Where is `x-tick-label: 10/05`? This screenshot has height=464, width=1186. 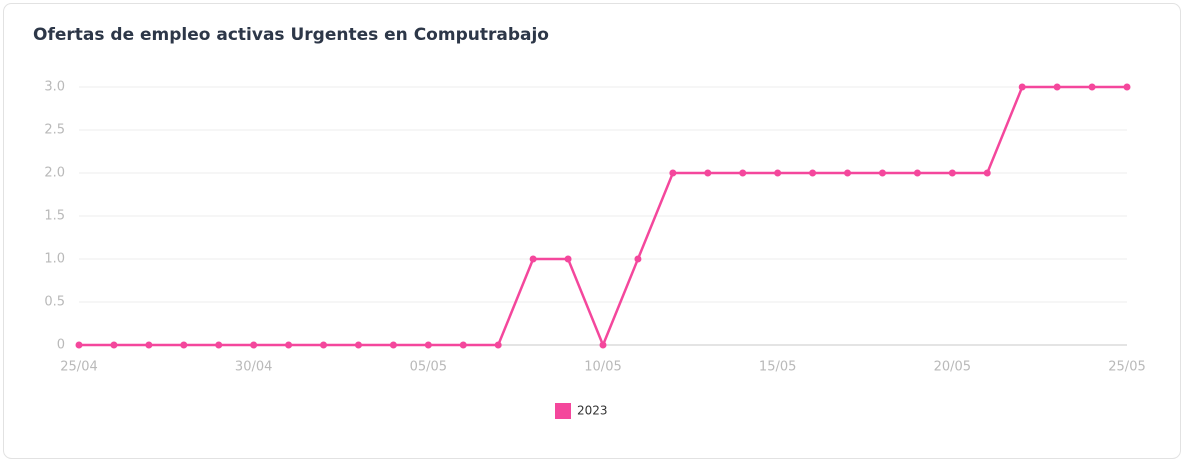
x-tick-label: 10/05 is located at coordinates (602, 367).